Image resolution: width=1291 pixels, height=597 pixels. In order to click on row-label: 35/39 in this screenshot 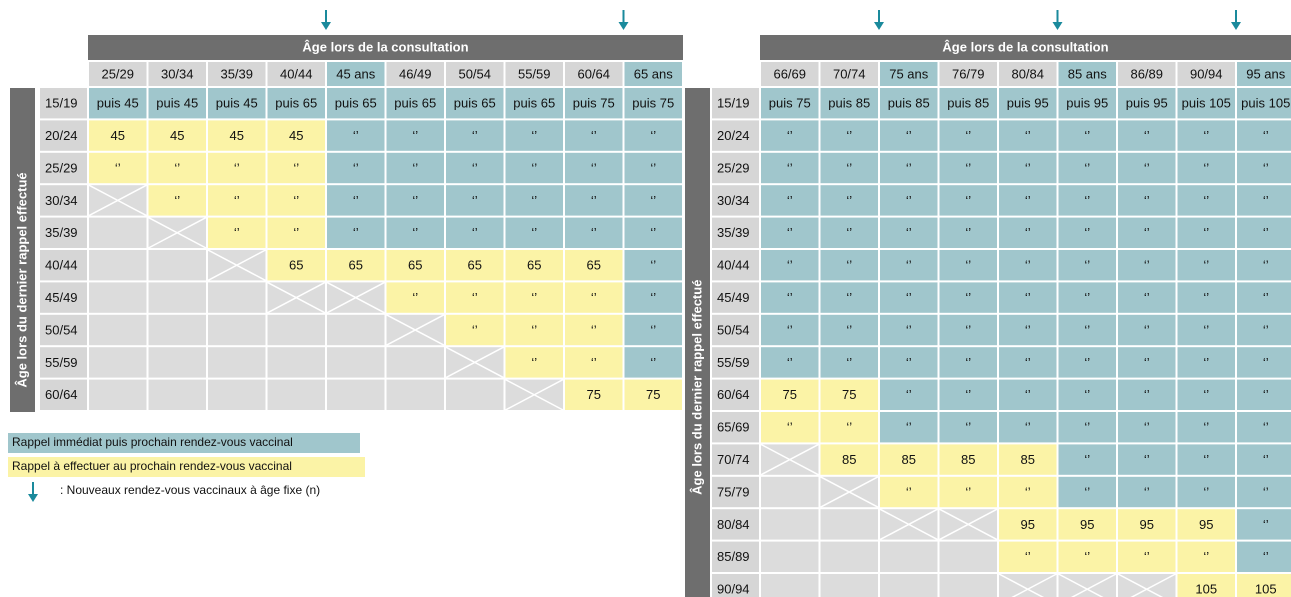, I will do `click(61, 232)`.